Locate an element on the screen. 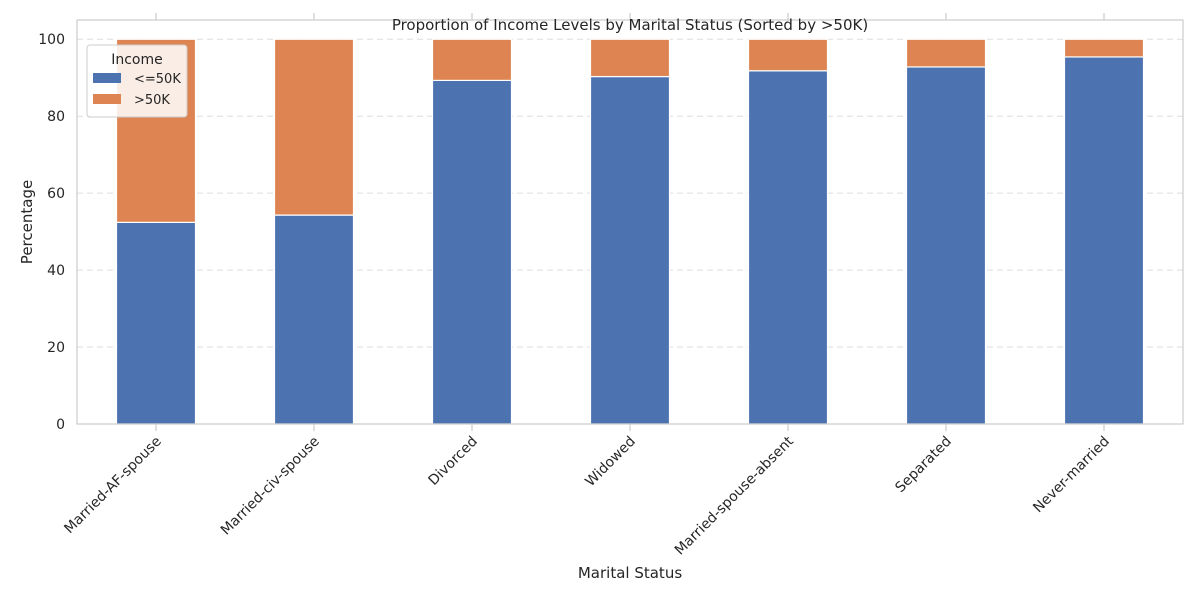 This screenshot has height=604, width=1200. x-axis-label: Marital Status is located at coordinates (630, 573).